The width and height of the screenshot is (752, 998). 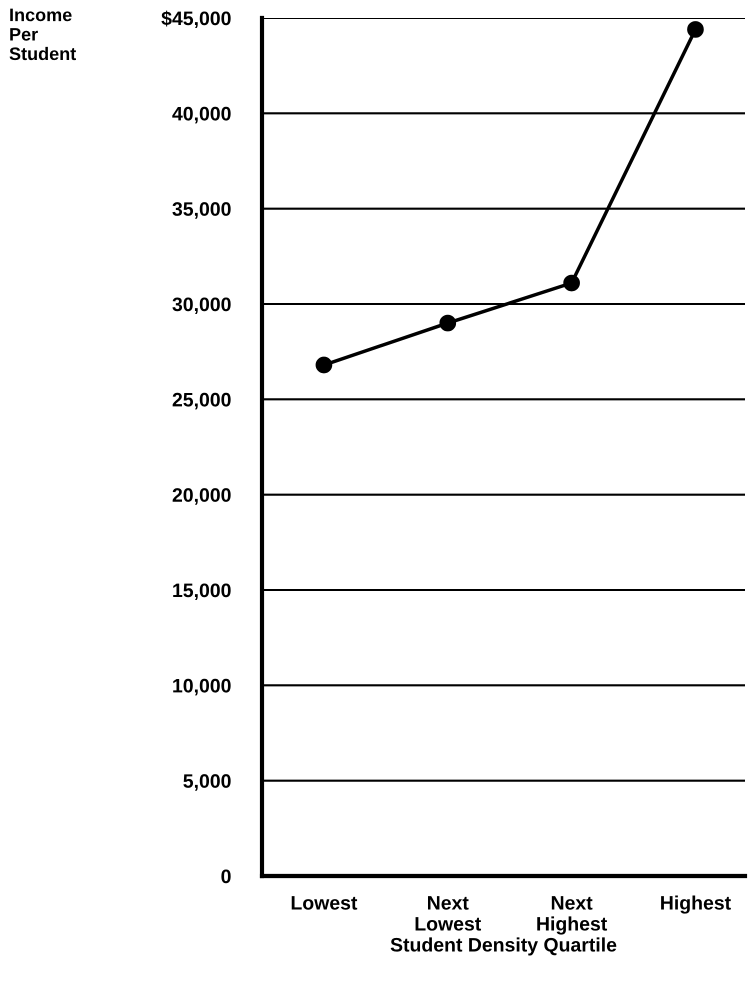 I want to click on x-tick-label: Lowest, so click(x=325, y=903).